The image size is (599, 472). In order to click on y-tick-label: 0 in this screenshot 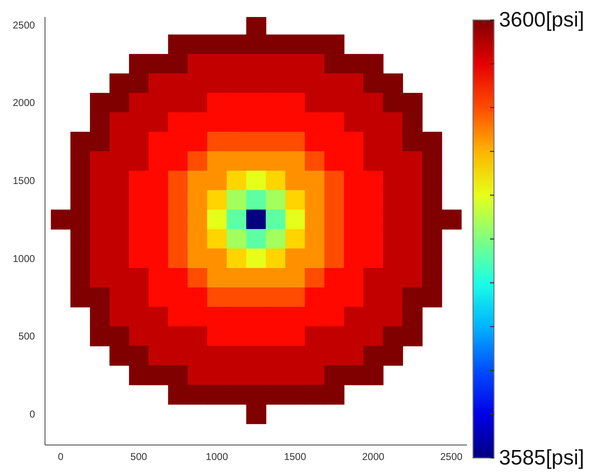, I will do `click(32, 414)`.